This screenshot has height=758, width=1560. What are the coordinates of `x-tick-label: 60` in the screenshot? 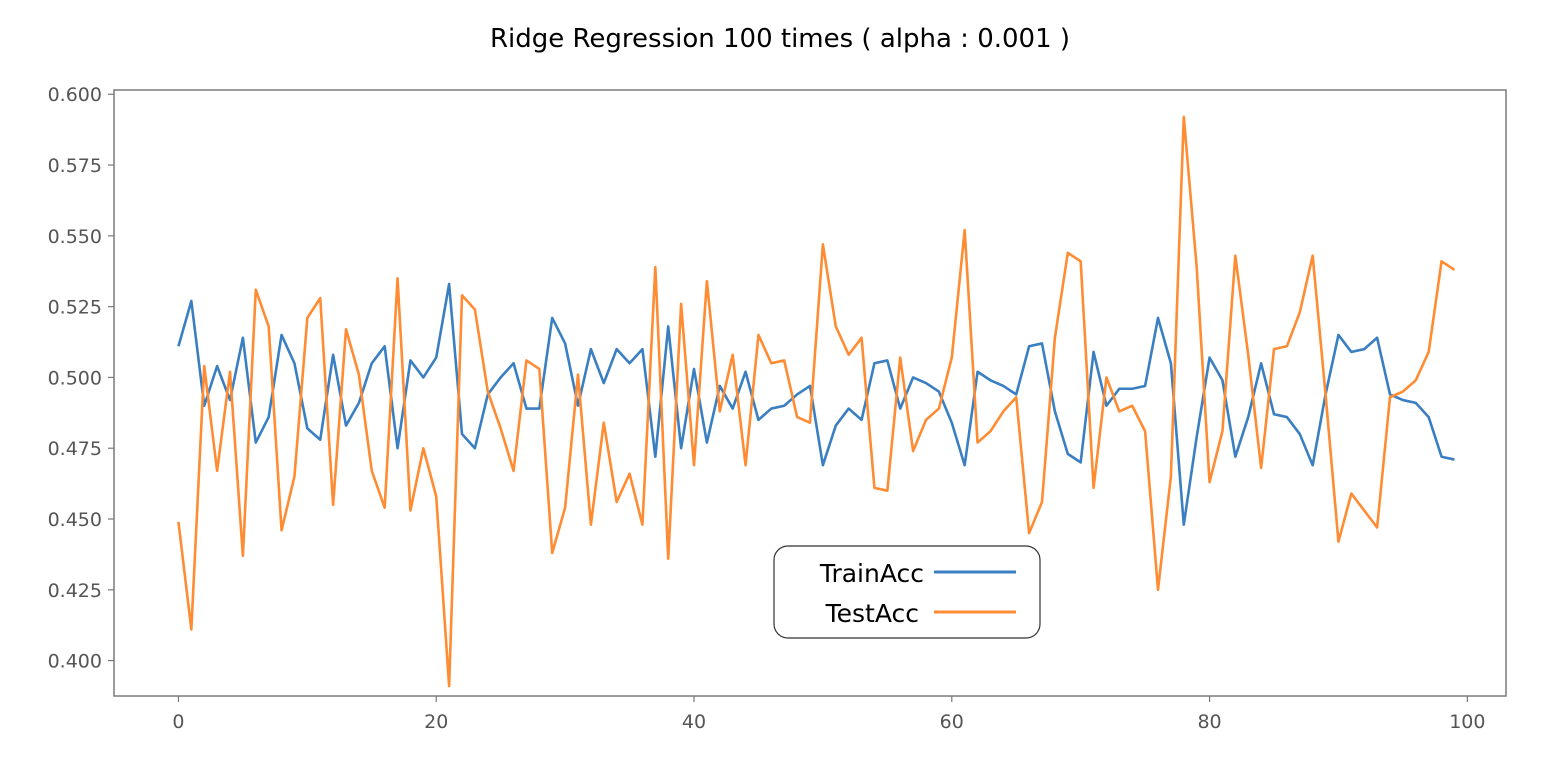 It's located at (952, 722).